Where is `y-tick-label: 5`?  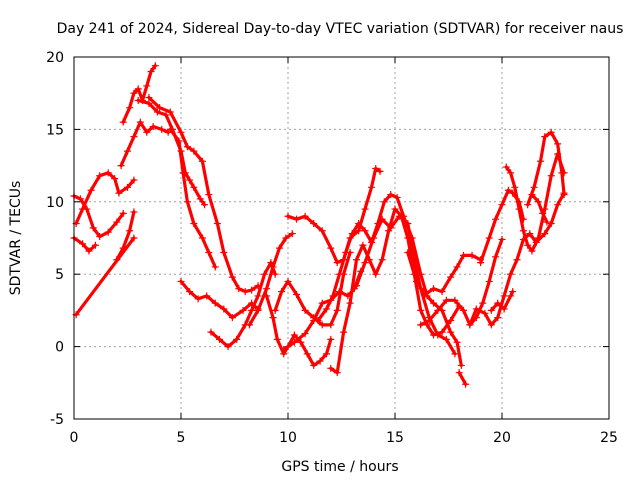 y-tick-label: 5 is located at coordinates (59, 275).